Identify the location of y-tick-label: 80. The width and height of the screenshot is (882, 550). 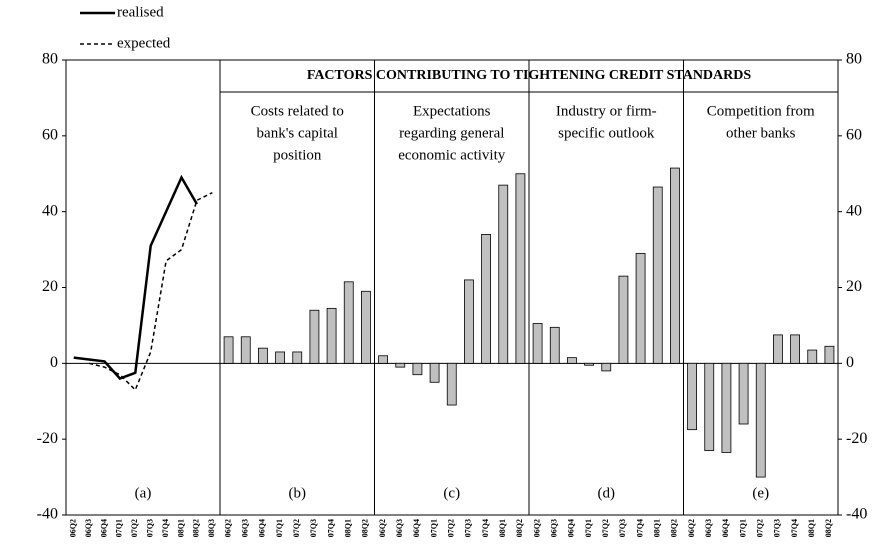
(50, 59).